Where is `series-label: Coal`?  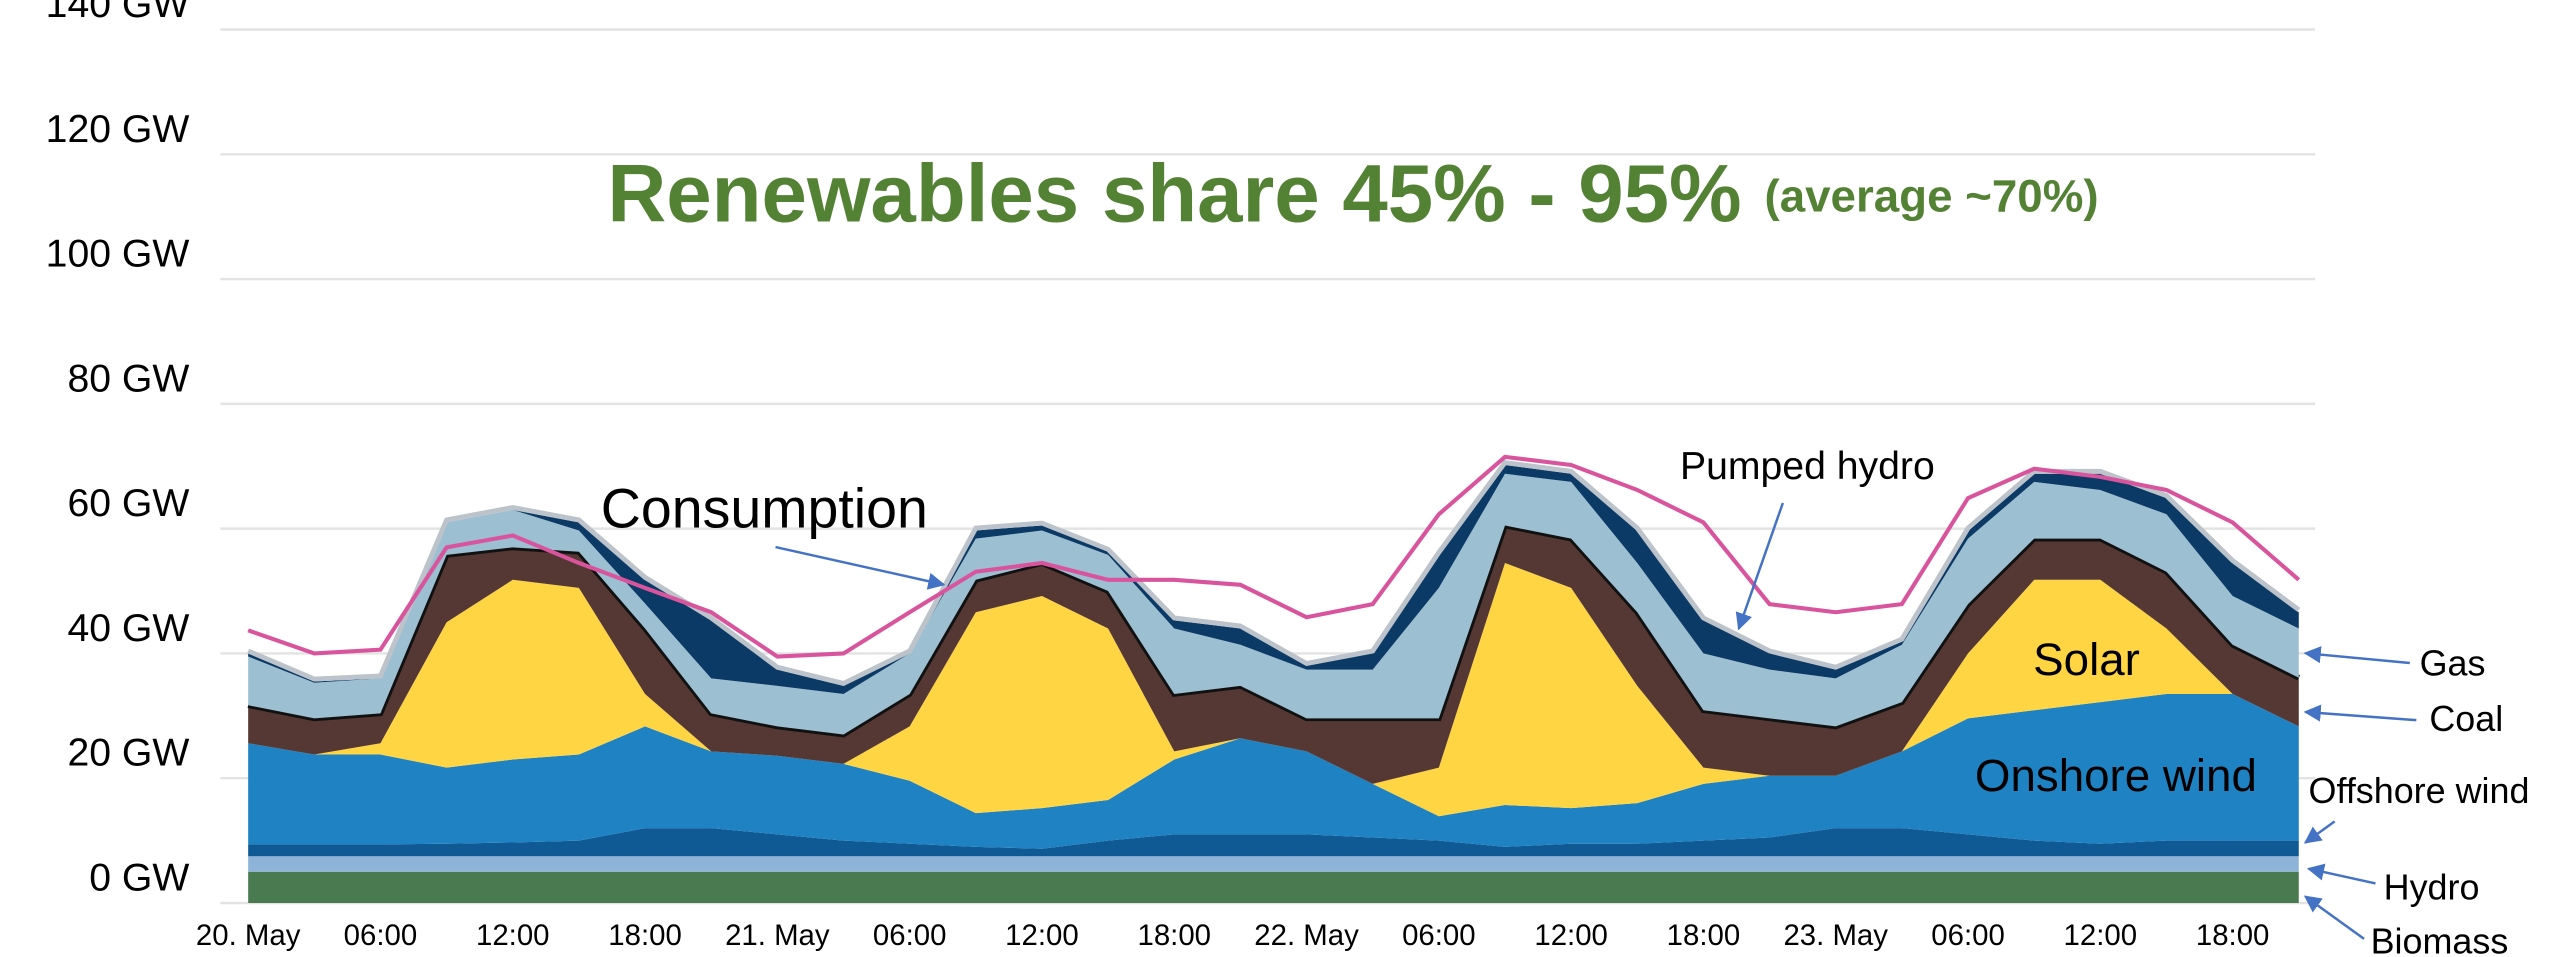 series-label: Coal is located at coordinates (2466, 718).